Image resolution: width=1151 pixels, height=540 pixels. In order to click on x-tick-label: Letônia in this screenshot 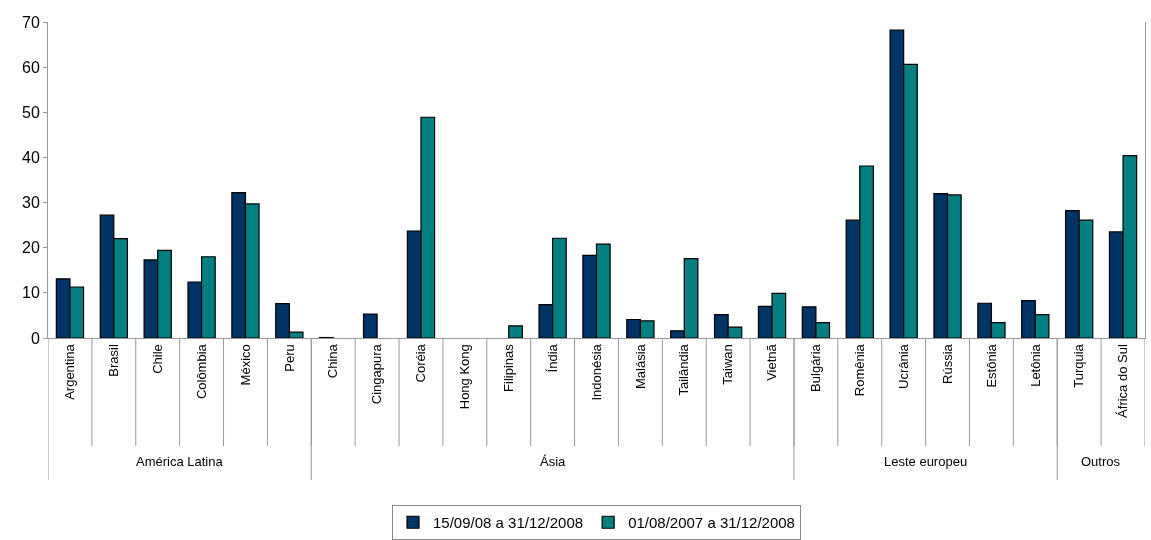, I will do `click(1035, 365)`.